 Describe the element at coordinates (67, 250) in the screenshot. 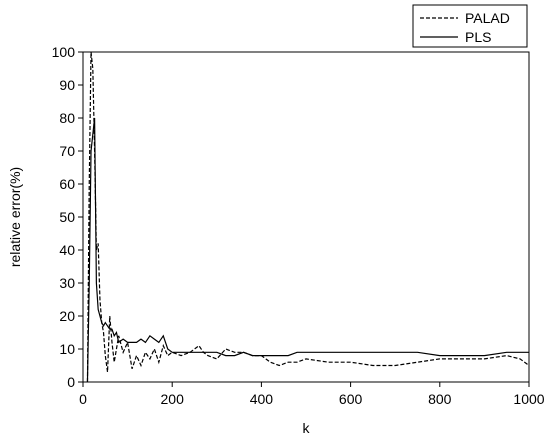

I see `y-tick-label: 40` at that location.